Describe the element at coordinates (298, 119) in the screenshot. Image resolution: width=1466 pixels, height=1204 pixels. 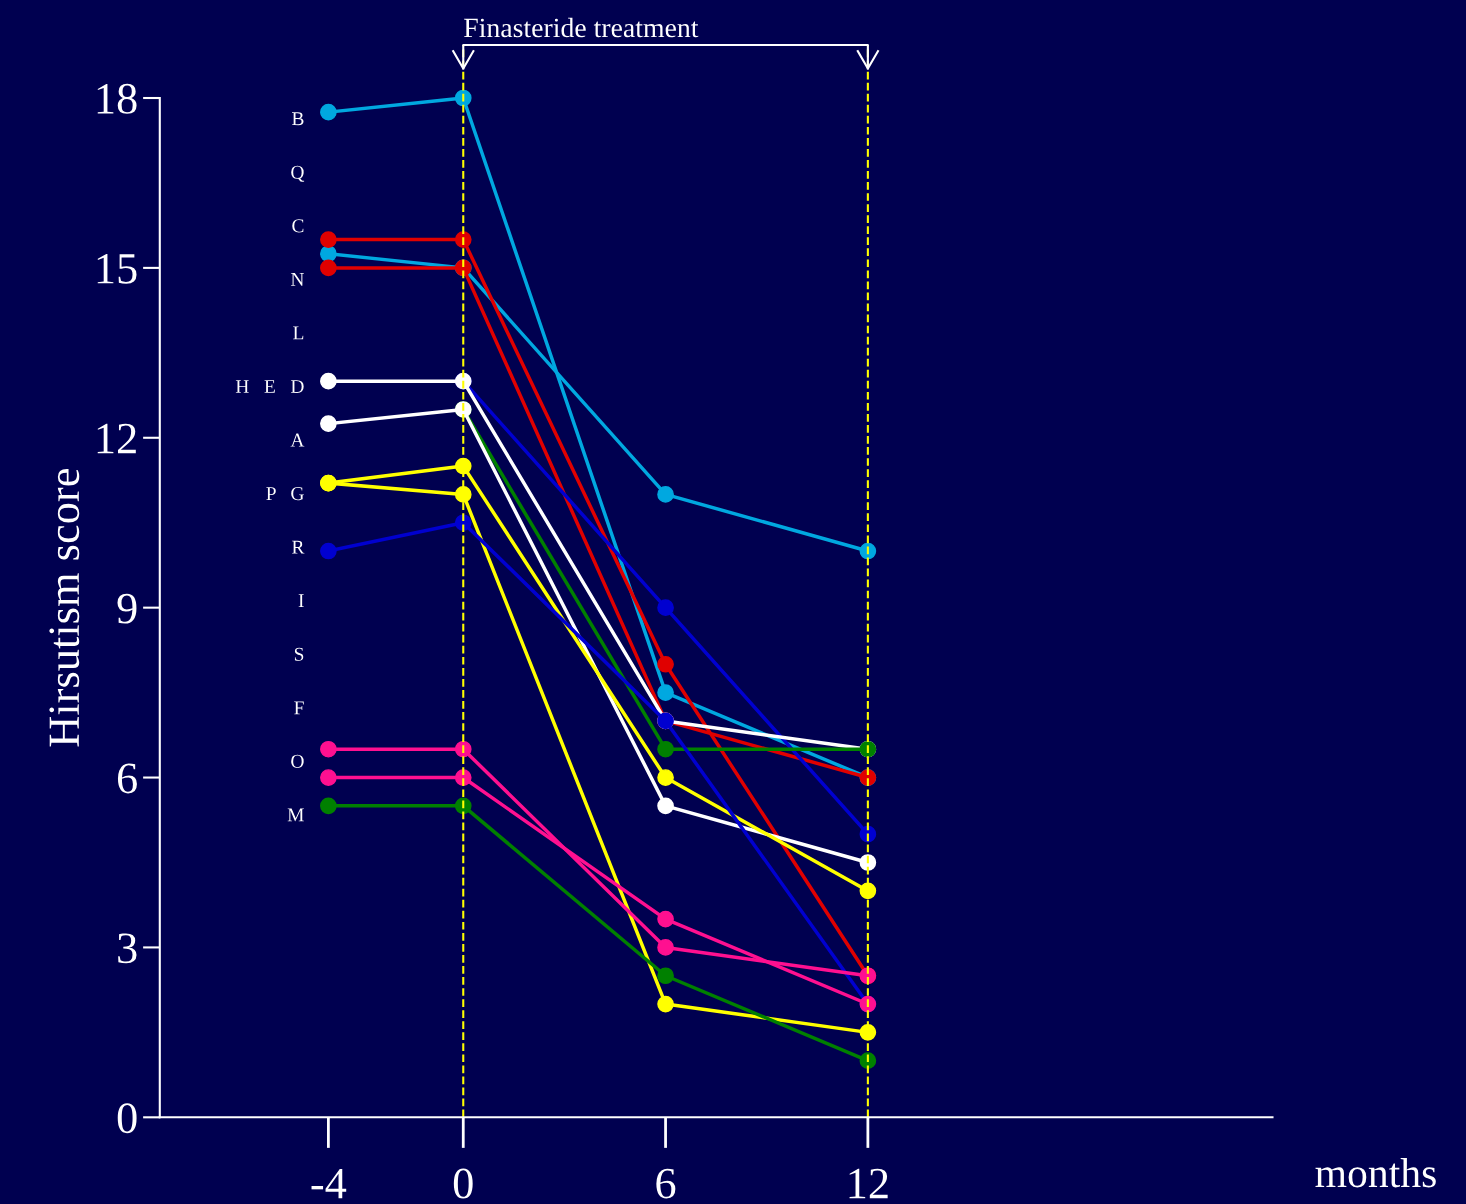
I see `annotation: B` at that location.